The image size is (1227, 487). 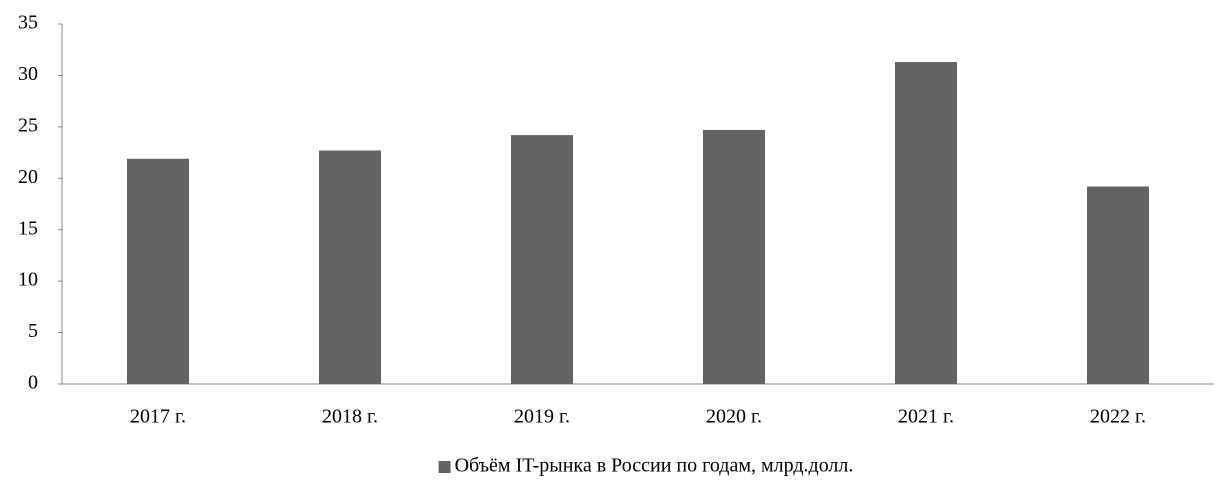 I want to click on y-tick-label: 15, so click(x=28, y=228).